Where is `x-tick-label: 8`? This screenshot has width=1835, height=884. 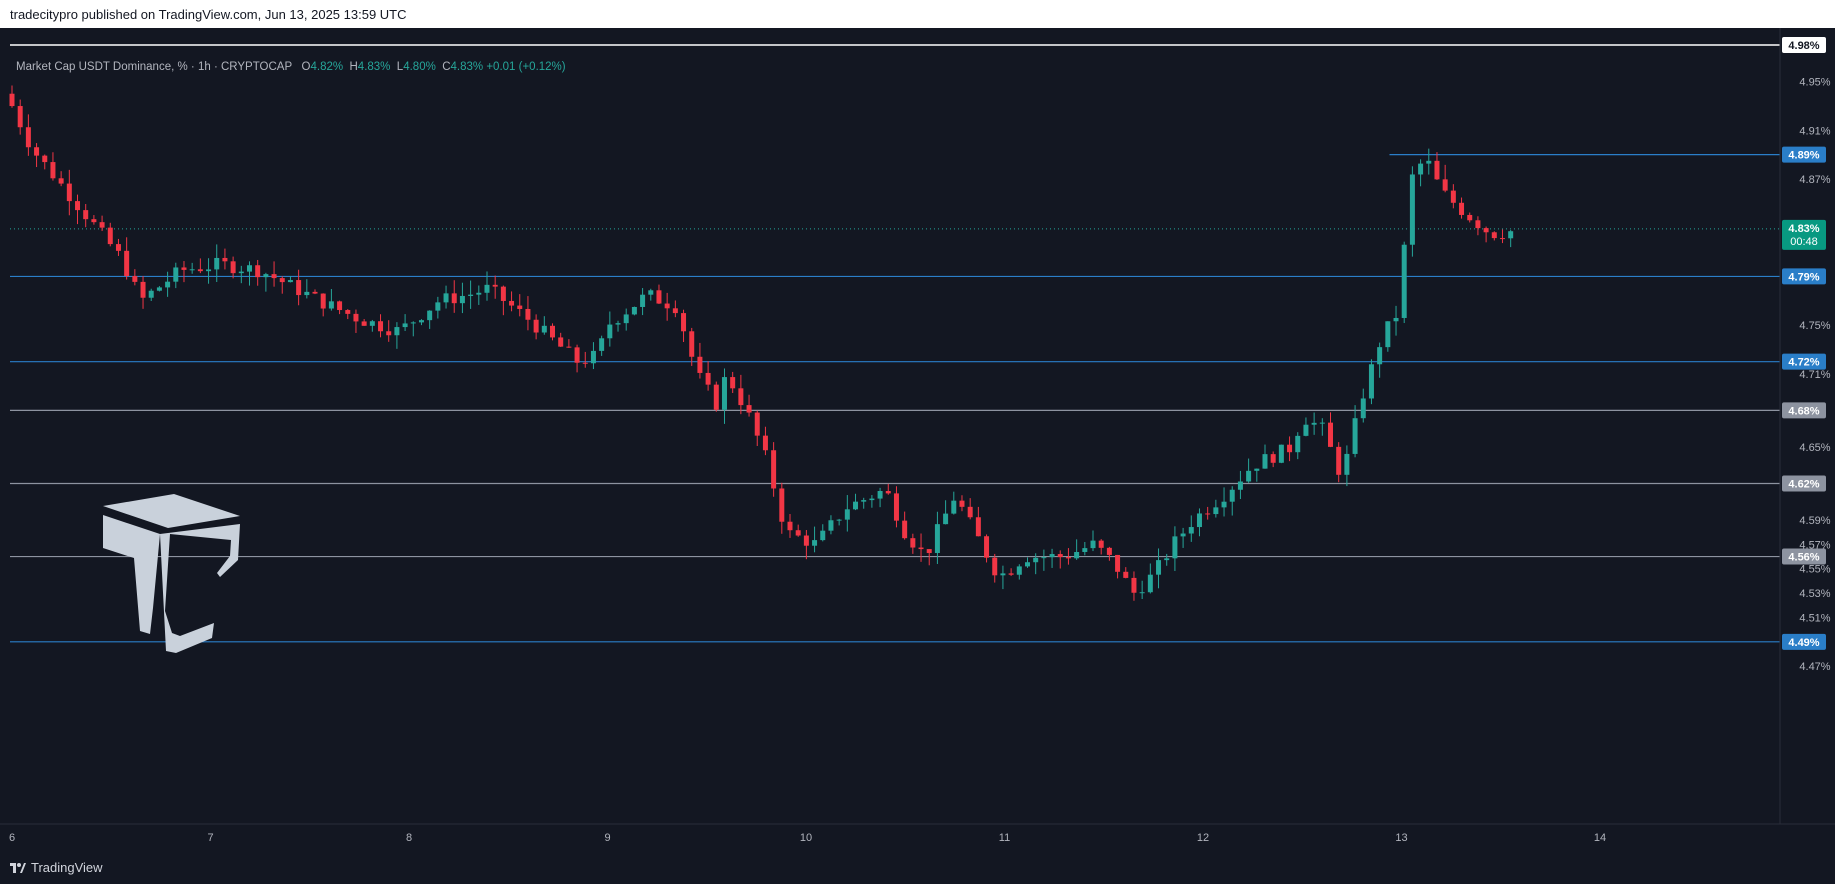 x-tick-label: 8 is located at coordinates (409, 838).